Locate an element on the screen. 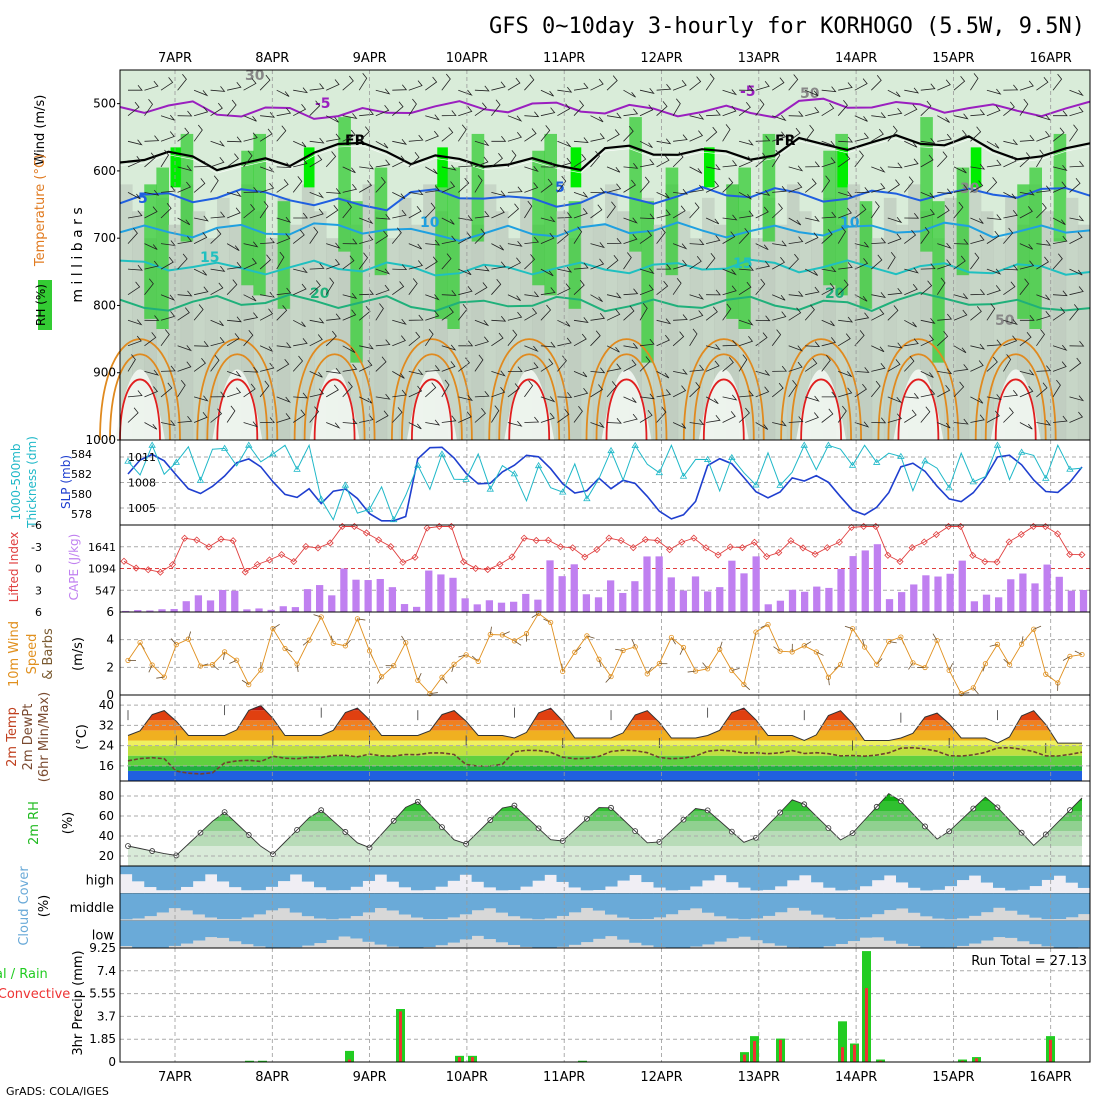 The height and width of the screenshot is (1100, 1100). temp-contour-line is located at coordinates (605, 153).